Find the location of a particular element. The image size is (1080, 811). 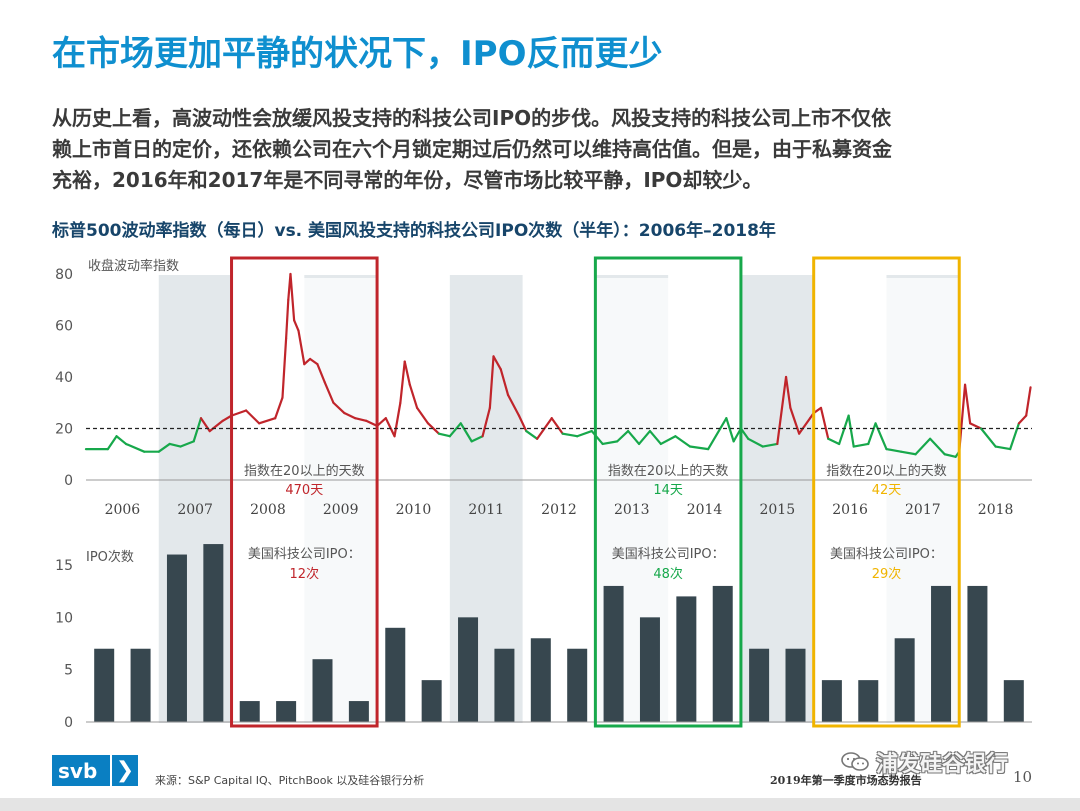

vix-axis-title: 收盘波动率指数 is located at coordinates (133, 266).